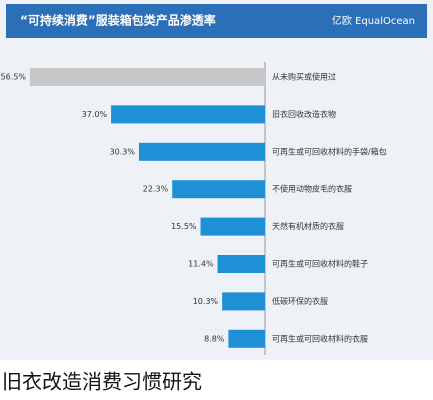  What do you see at coordinates (184, 226) in the screenshot?
I see `value-label: 15.5%` at bounding box center [184, 226].